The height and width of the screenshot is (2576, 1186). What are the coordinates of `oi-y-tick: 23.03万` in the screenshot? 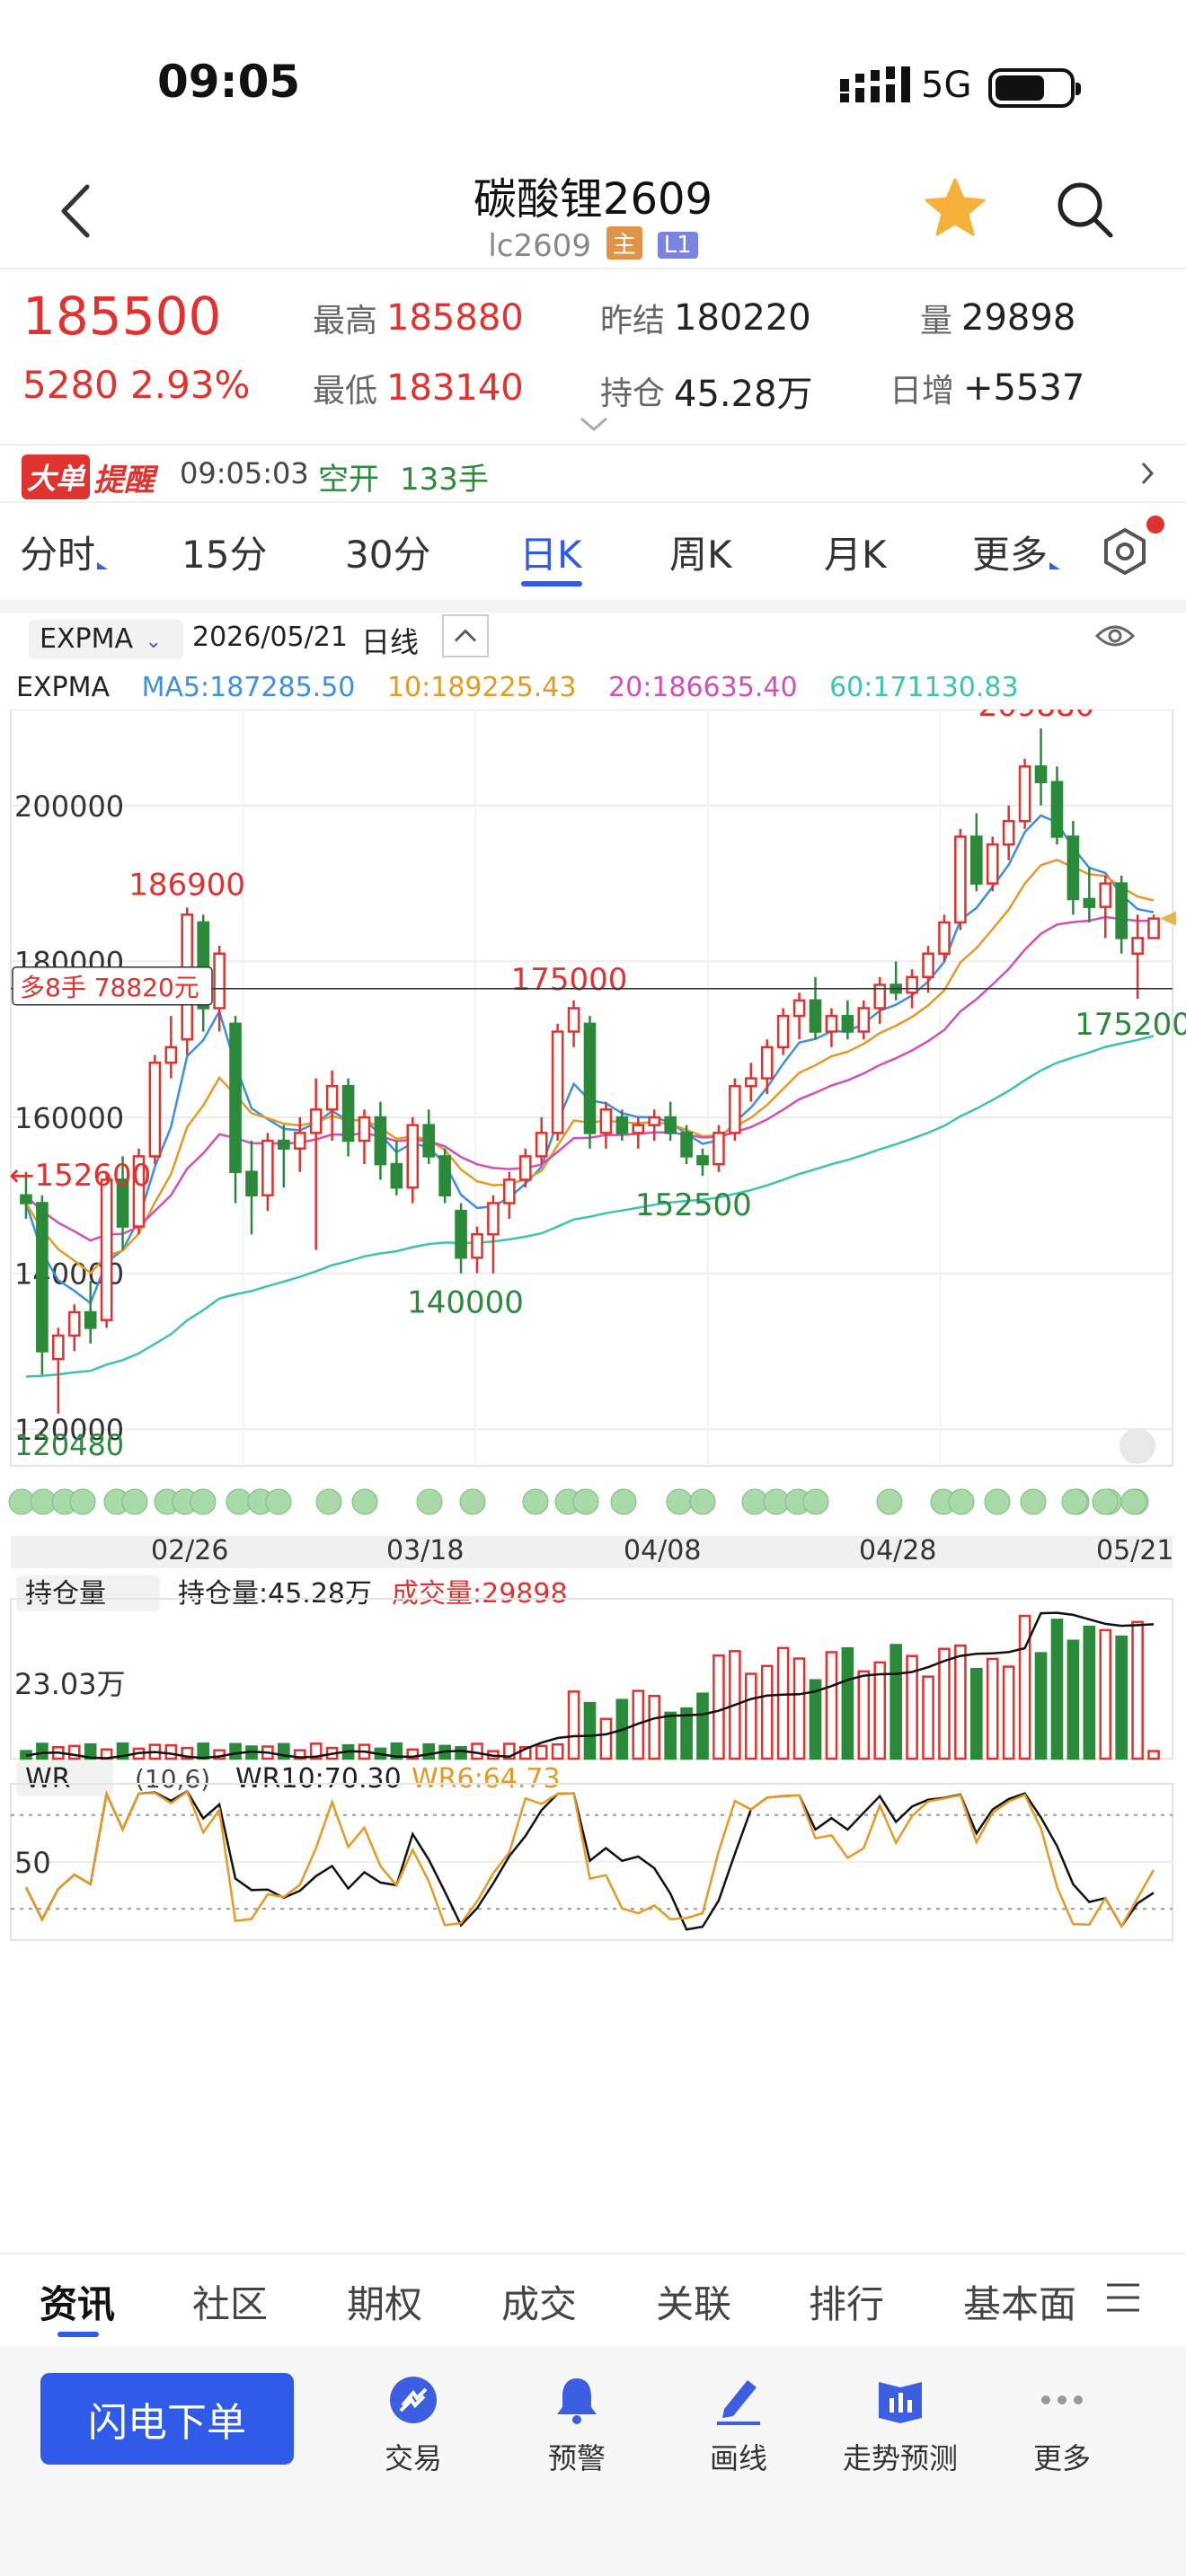 It's located at (70, 1684).